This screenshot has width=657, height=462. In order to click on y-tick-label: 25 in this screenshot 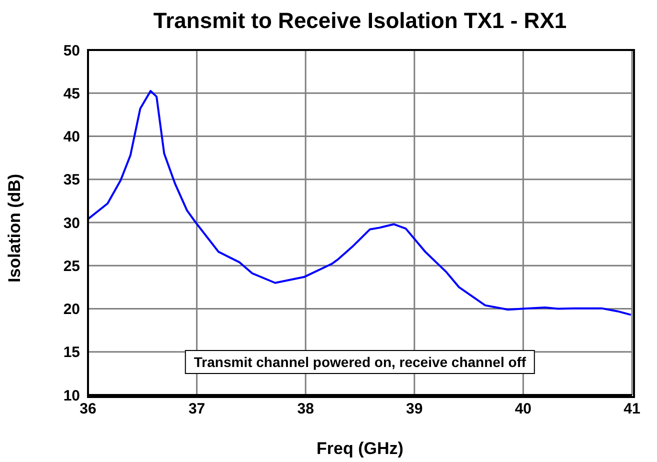, I will do `click(71, 266)`.